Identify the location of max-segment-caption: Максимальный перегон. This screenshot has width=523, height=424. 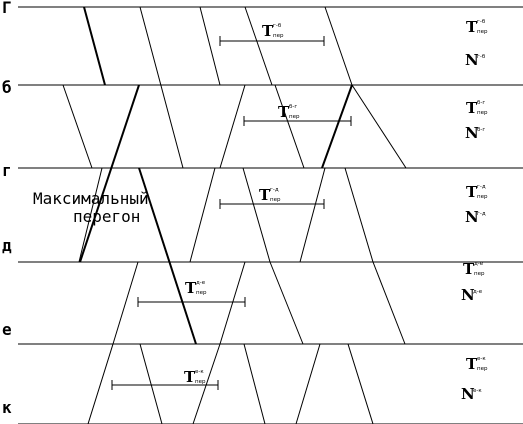
(91, 207).